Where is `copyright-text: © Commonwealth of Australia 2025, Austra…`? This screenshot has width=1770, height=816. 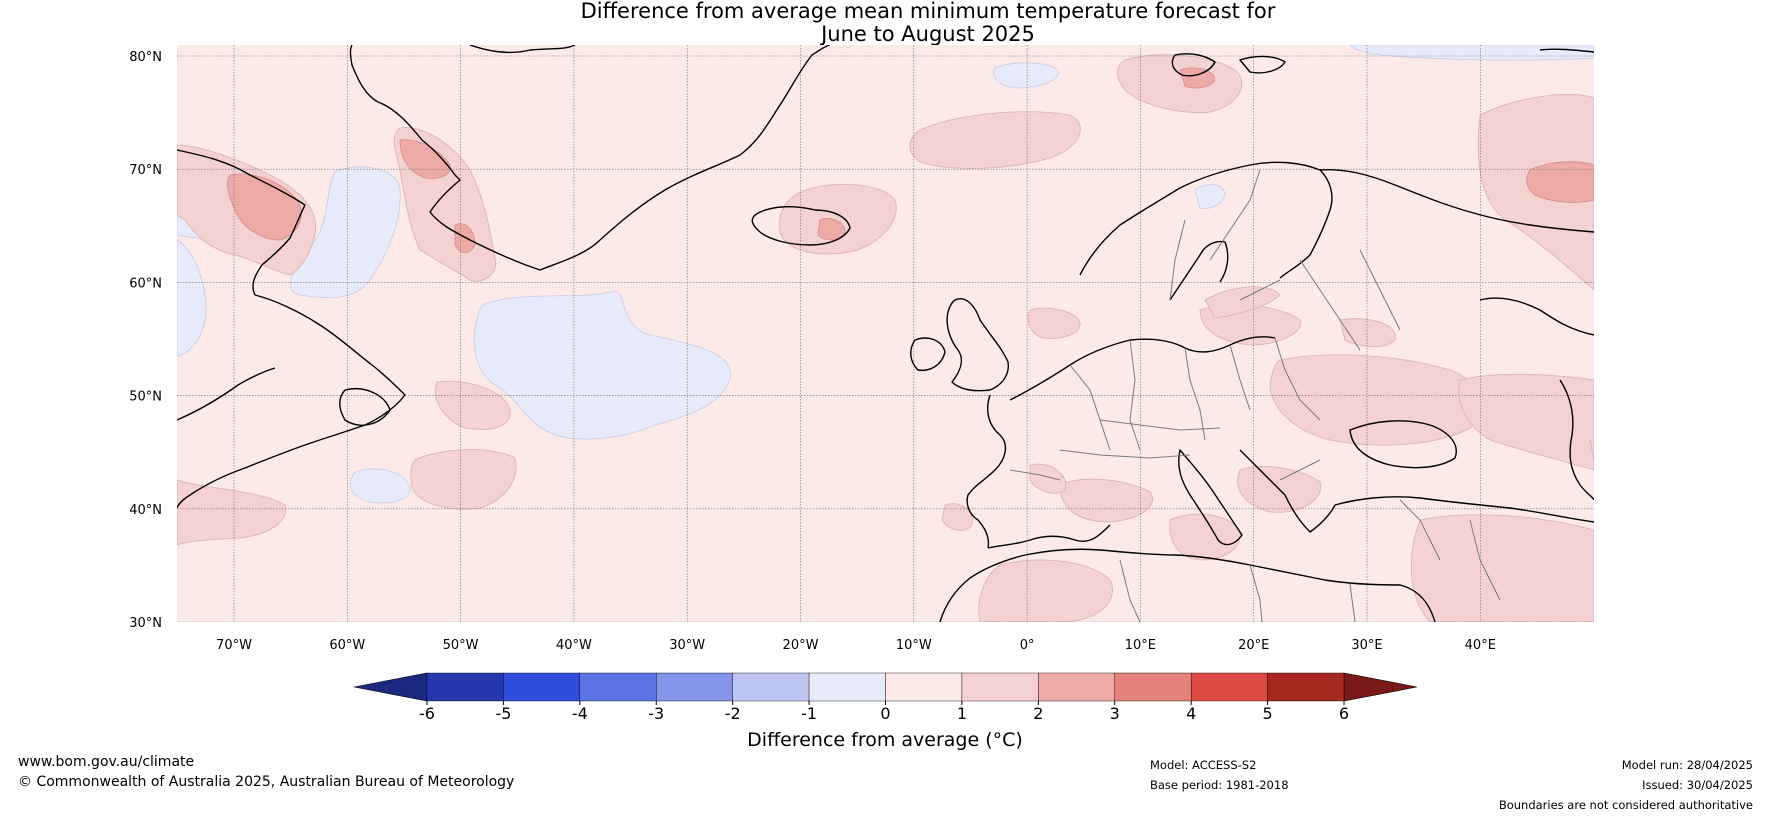 copyright-text: © Commonwealth of Australia 2025, Austra… is located at coordinates (266, 782).